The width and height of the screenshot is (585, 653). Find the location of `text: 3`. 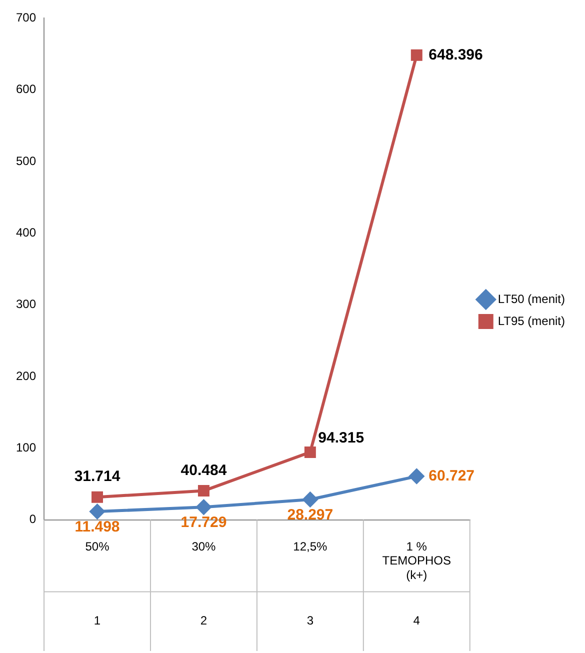

text: 3 is located at coordinates (310, 621).